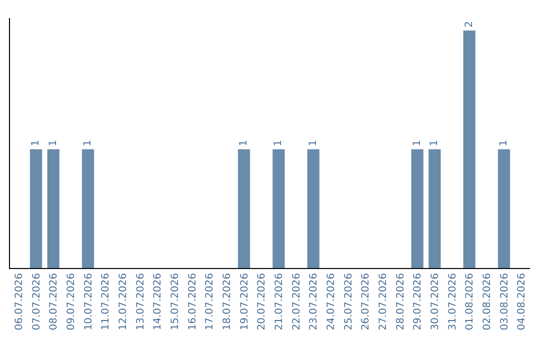 The width and height of the screenshot is (540, 340). What do you see at coordinates (54, 301) in the screenshot?
I see `x-tick-label: 08.07.2026` at bounding box center [54, 301].